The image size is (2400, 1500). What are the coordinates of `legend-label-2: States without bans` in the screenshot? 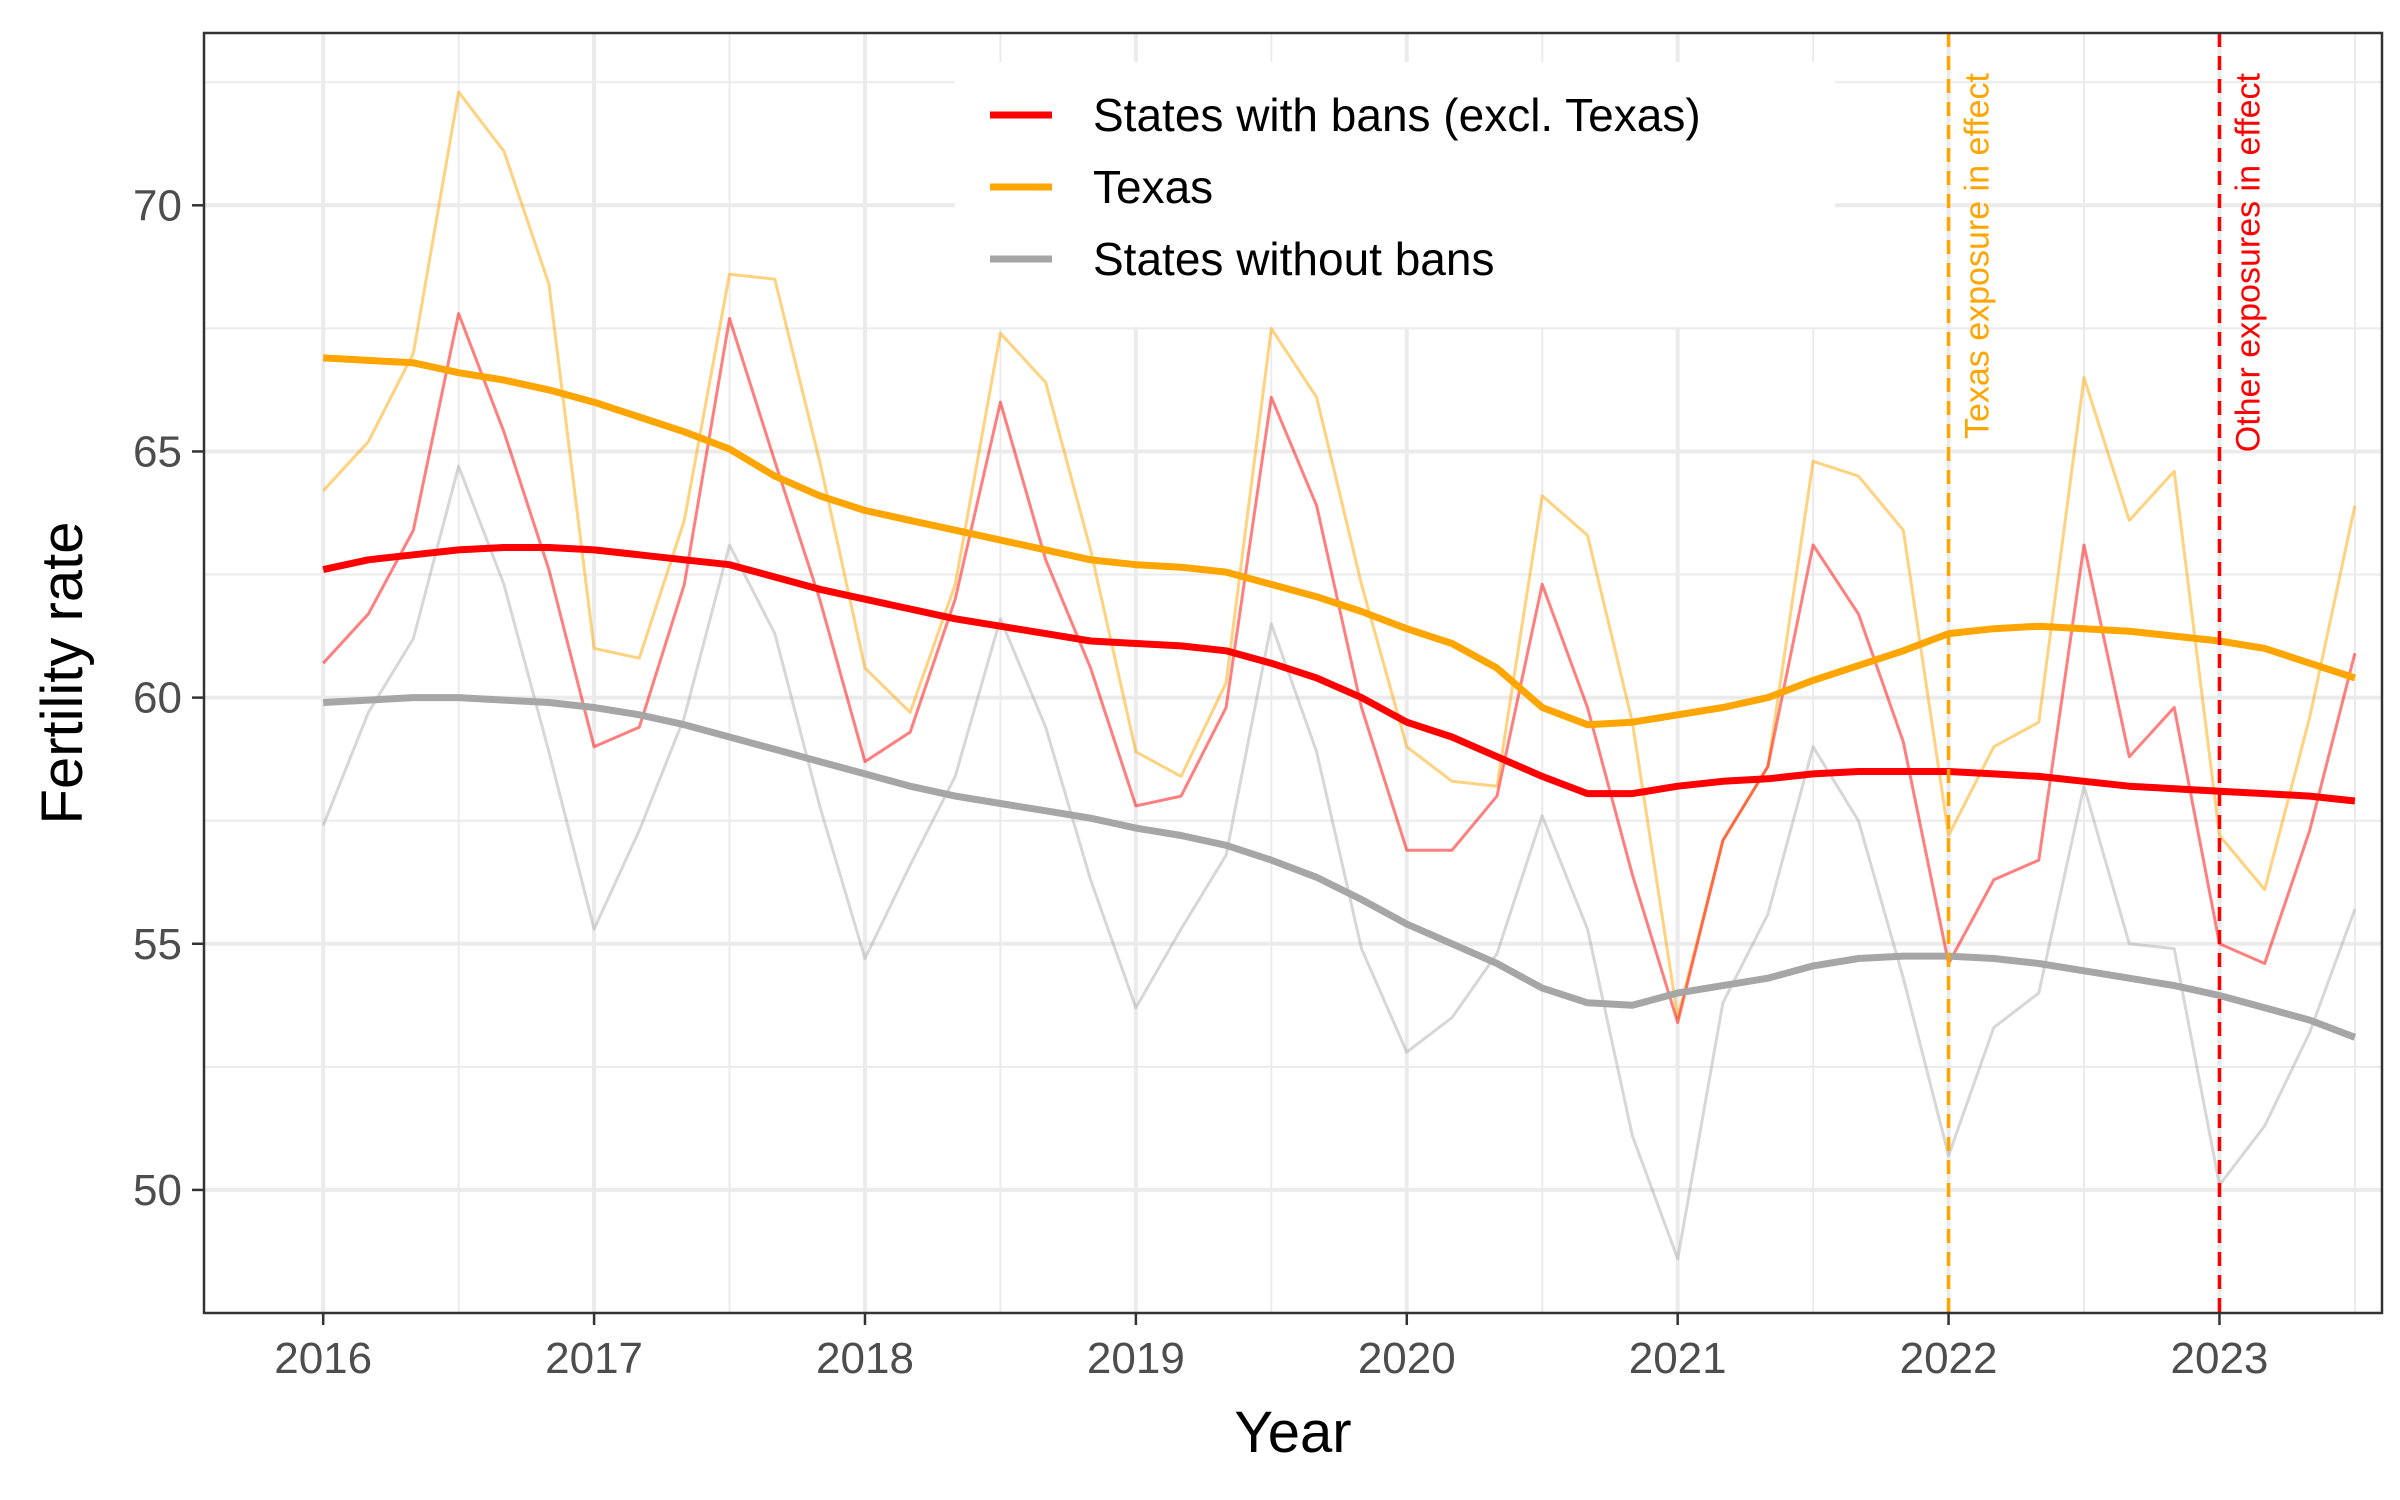 It's located at (1293, 259).